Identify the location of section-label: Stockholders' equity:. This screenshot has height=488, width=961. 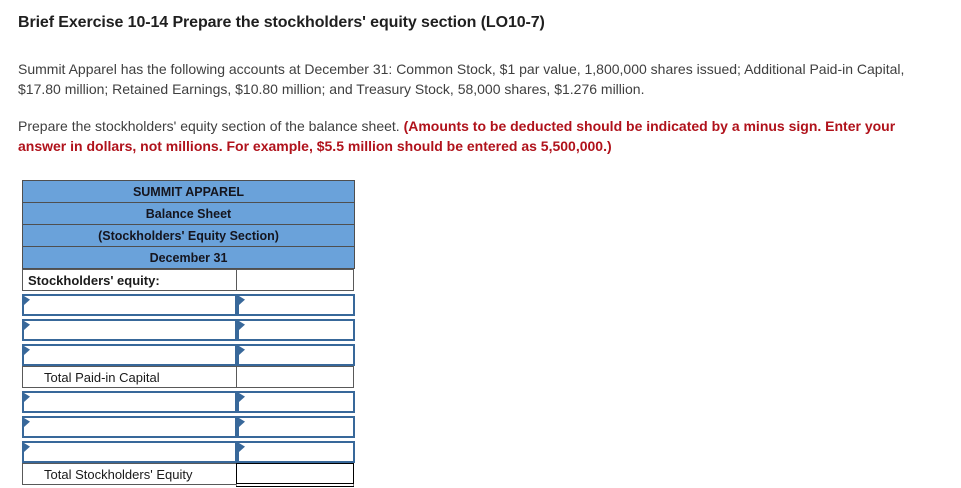
(129, 280).